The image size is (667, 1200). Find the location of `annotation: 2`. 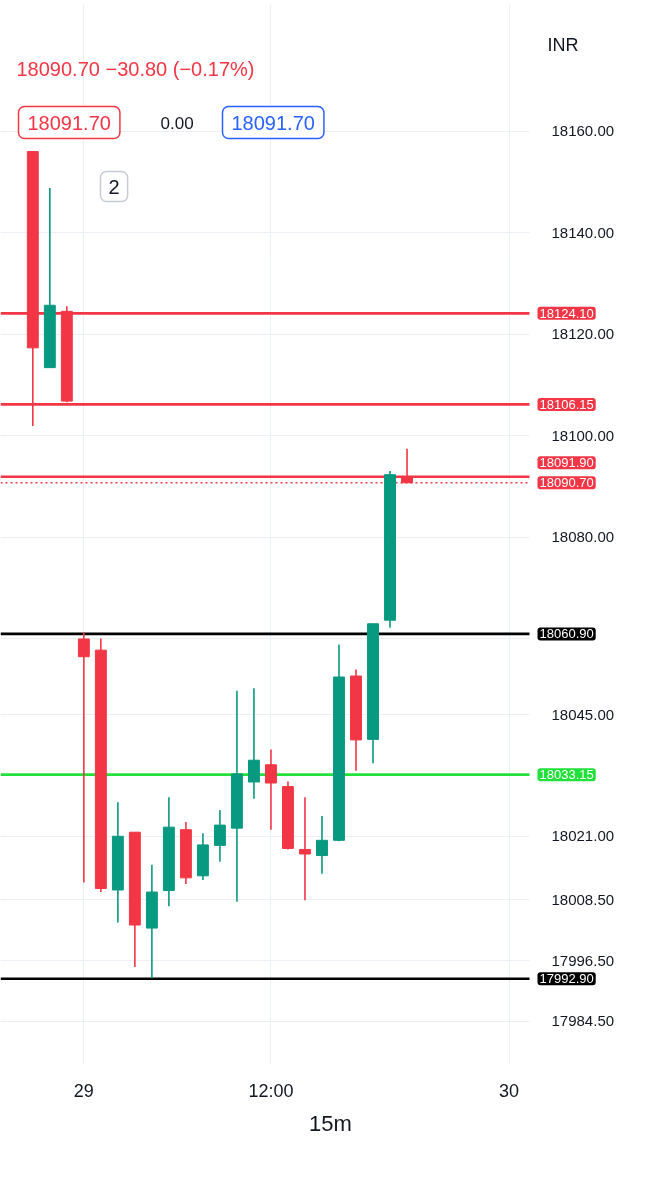

annotation: 2 is located at coordinates (114, 186).